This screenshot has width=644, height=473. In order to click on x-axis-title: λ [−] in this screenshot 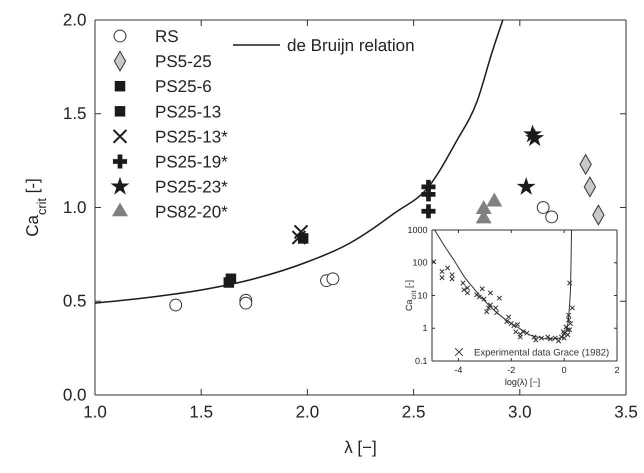, I will do `click(360, 447)`.